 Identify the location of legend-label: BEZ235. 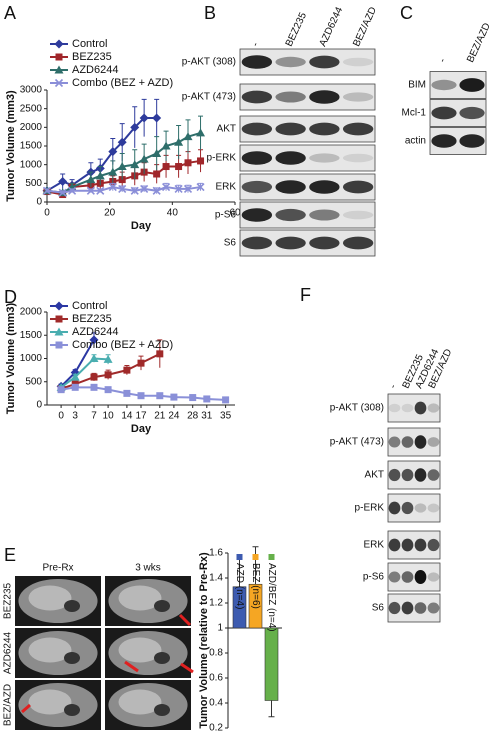
(92, 319).